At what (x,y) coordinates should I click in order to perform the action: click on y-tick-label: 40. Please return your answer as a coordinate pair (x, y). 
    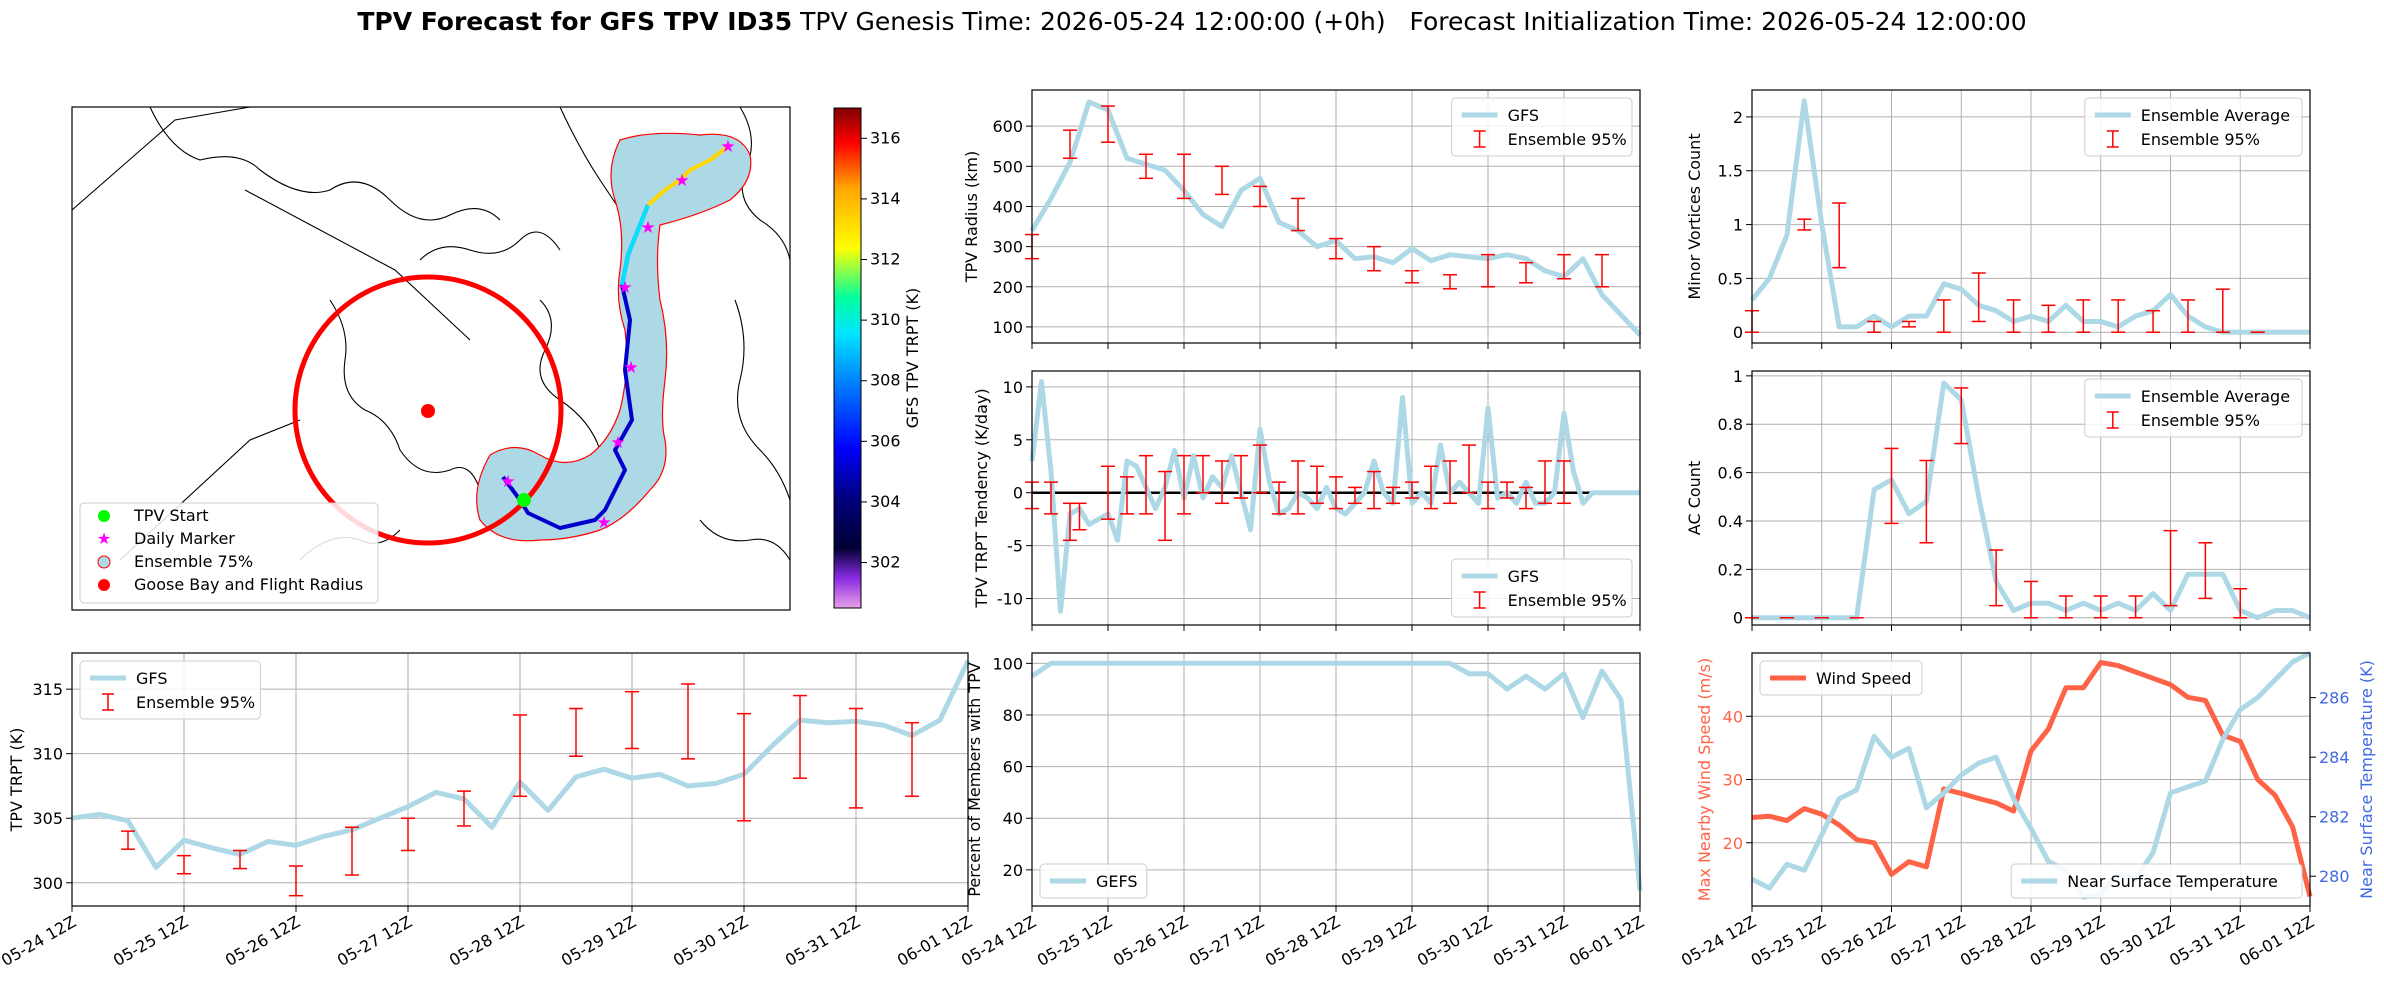
    Looking at the image, I should click on (1733, 716).